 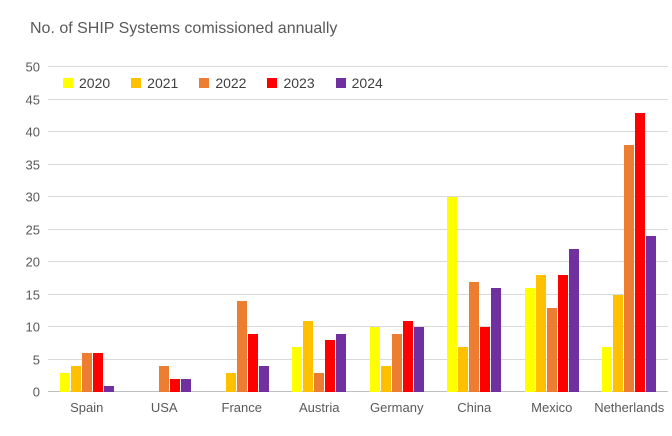 I want to click on x-axis-category-label: Mexico, so click(x=552, y=407).